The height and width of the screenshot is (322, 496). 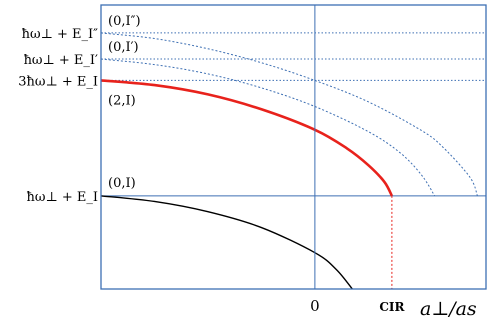 What do you see at coordinates (122, 183) in the screenshot?
I see `curve-label-4: (0,I)` at bounding box center [122, 183].